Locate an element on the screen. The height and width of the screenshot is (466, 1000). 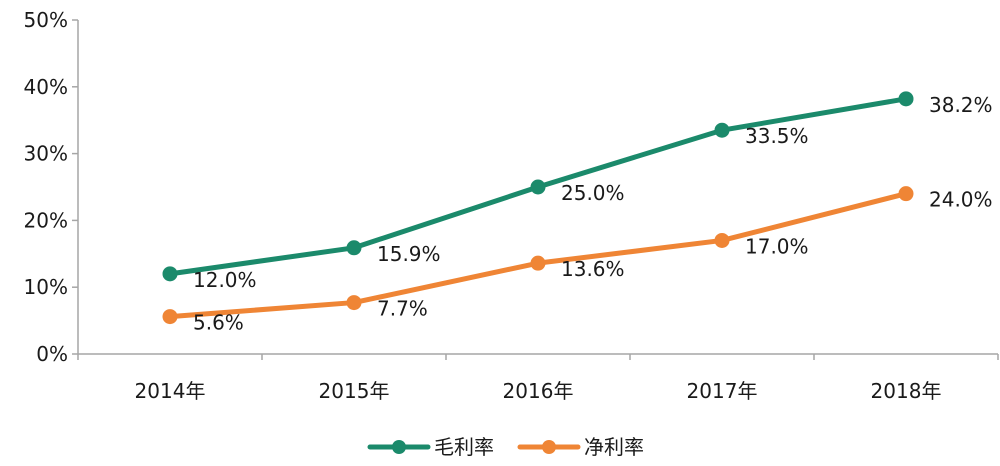
y-tick-label: 40% is located at coordinates (46, 87).